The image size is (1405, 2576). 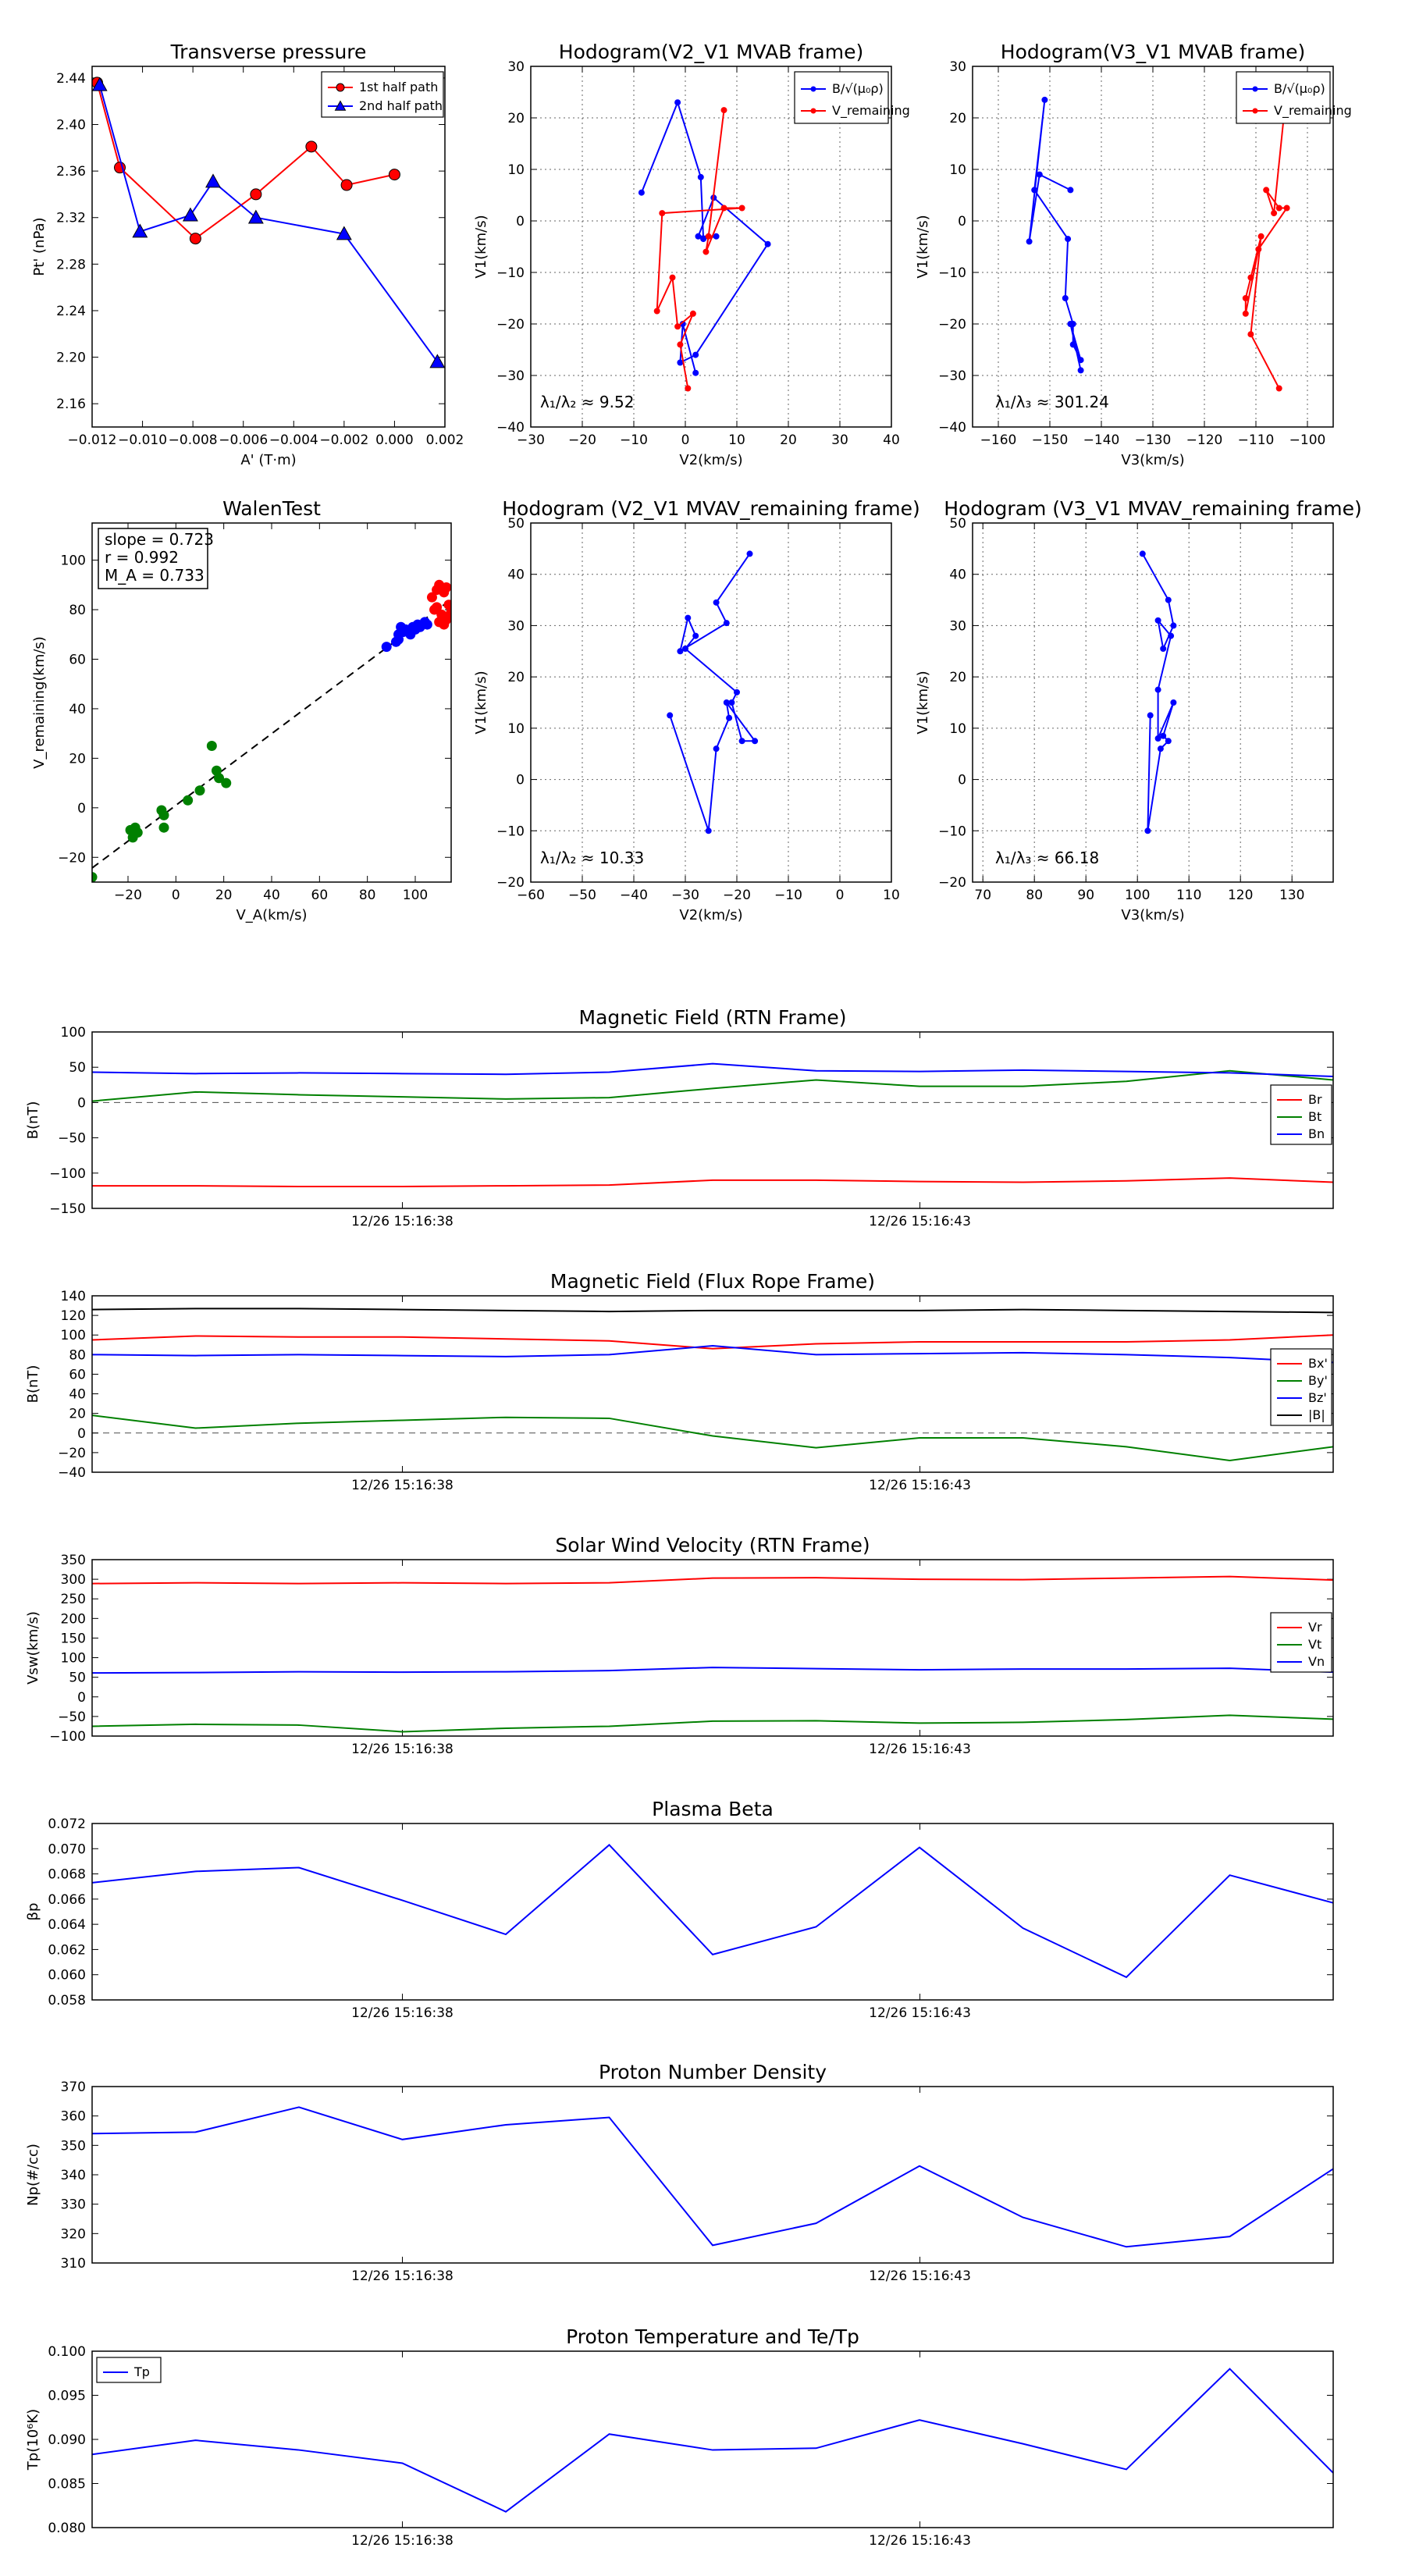 What do you see at coordinates (952, 376) in the screenshot?
I see `y-tick-label: −30` at bounding box center [952, 376].